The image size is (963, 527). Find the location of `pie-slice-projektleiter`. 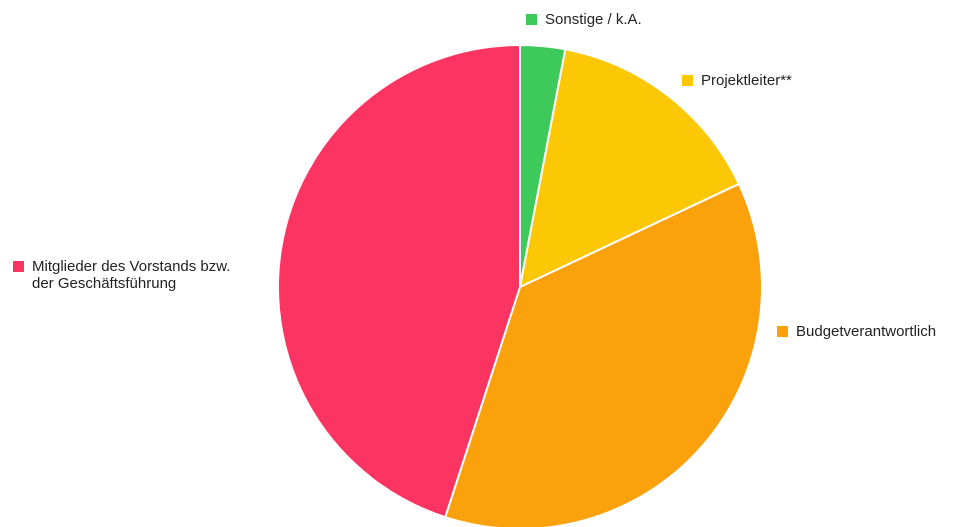

pie-slice-projektleiter is located at coordinates (629, 168).